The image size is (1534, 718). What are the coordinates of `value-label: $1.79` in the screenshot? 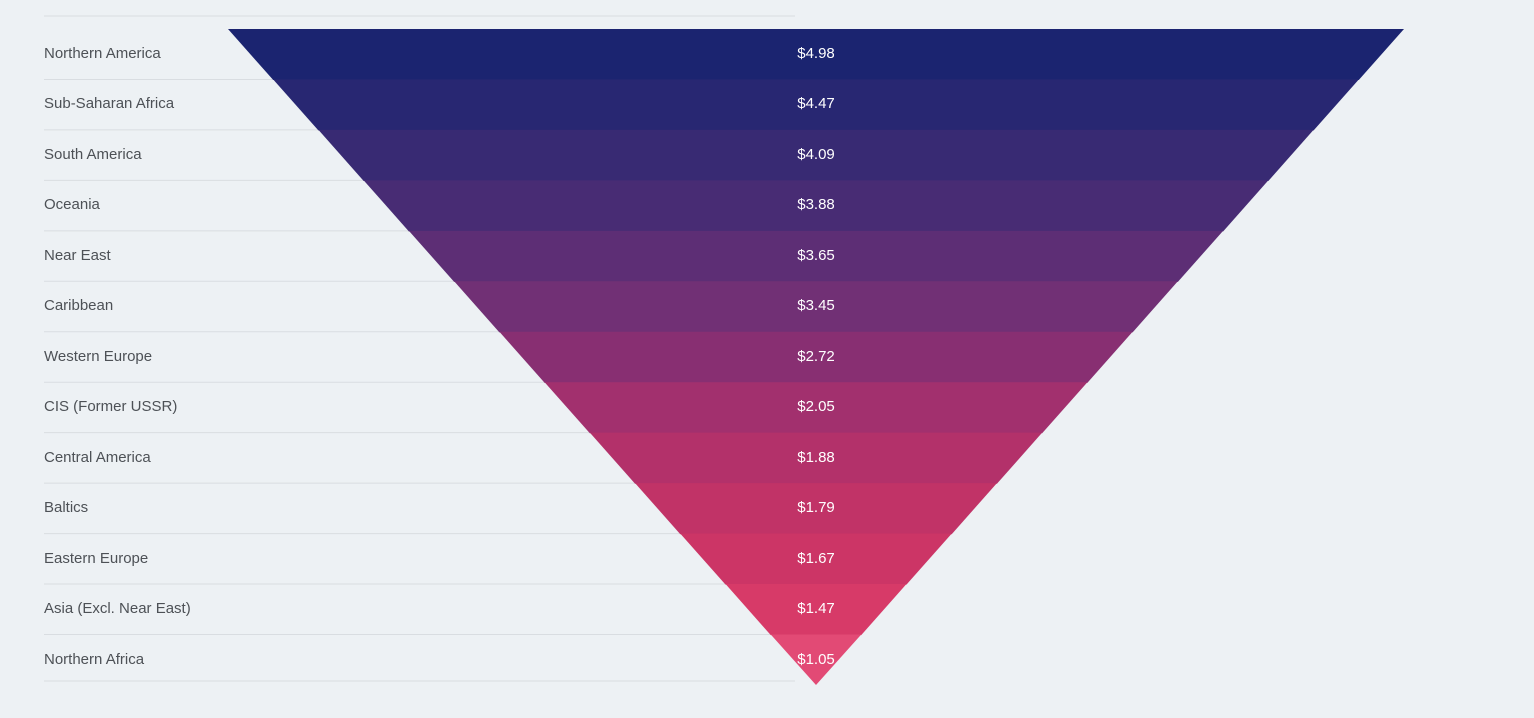 It's located at (816, 508).